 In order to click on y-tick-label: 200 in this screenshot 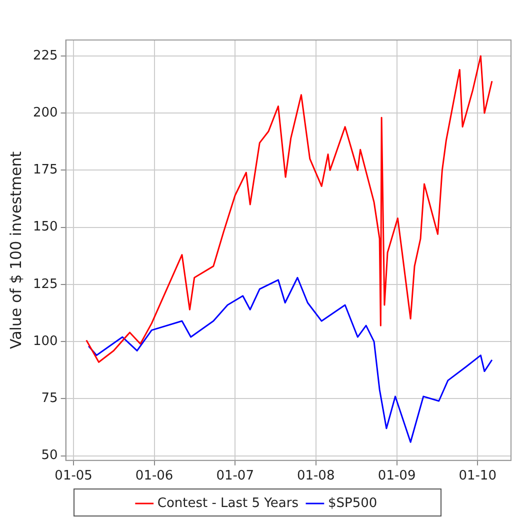, I will do `click(45, 112)`.